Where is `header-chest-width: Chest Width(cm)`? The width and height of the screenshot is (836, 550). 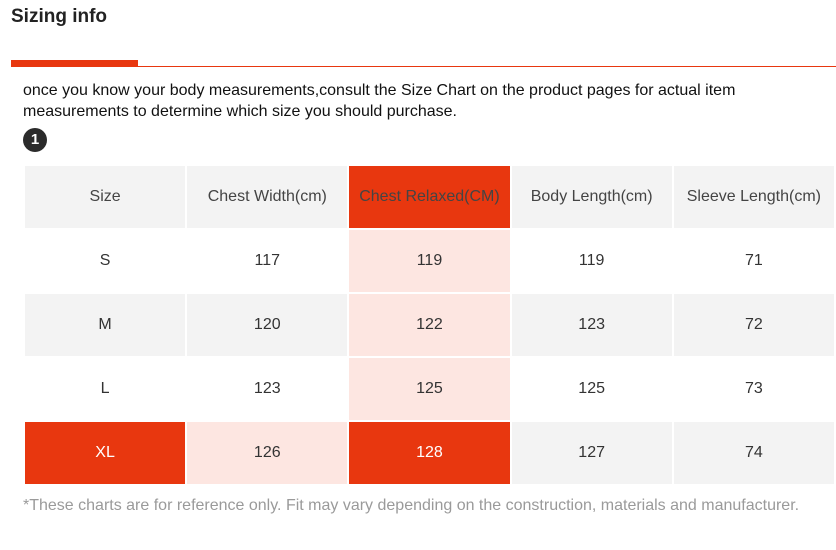 header-chest-width: Chest Width(cm) is located at coordinates (267, 197).